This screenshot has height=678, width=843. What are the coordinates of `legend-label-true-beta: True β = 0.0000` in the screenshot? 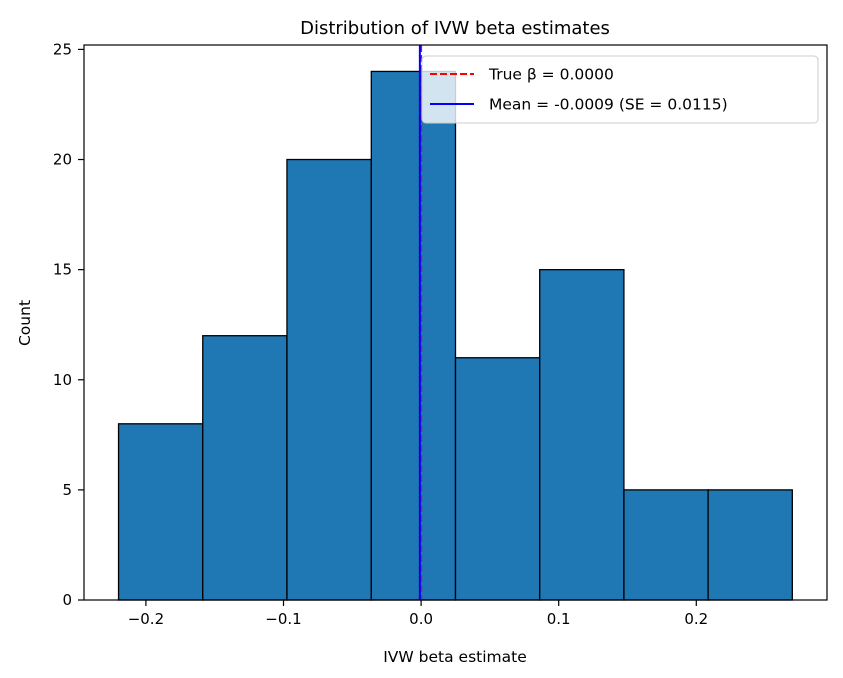 It's located at (551, 75).